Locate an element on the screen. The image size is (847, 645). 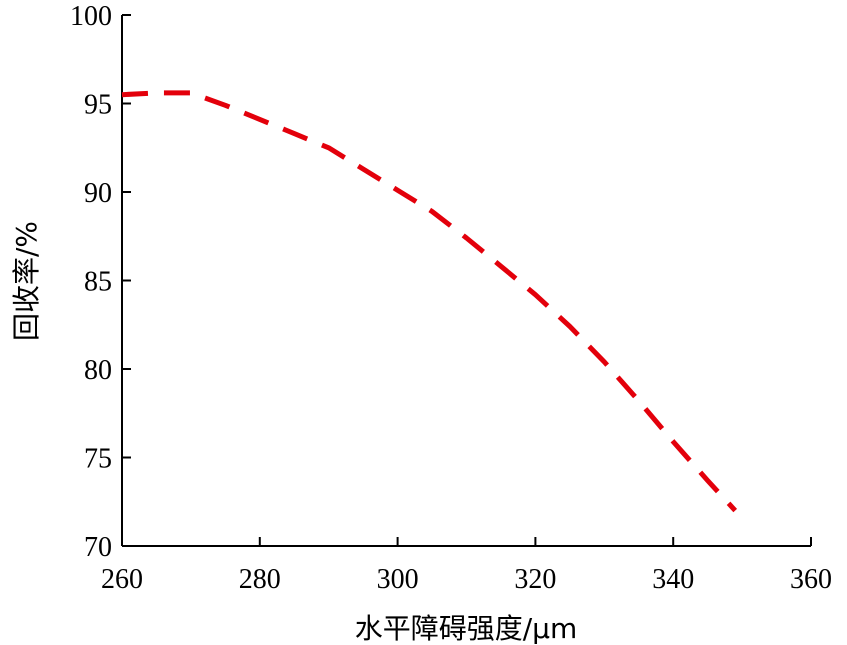
x-tick-label: 360 is located at coordinates (811, 579).